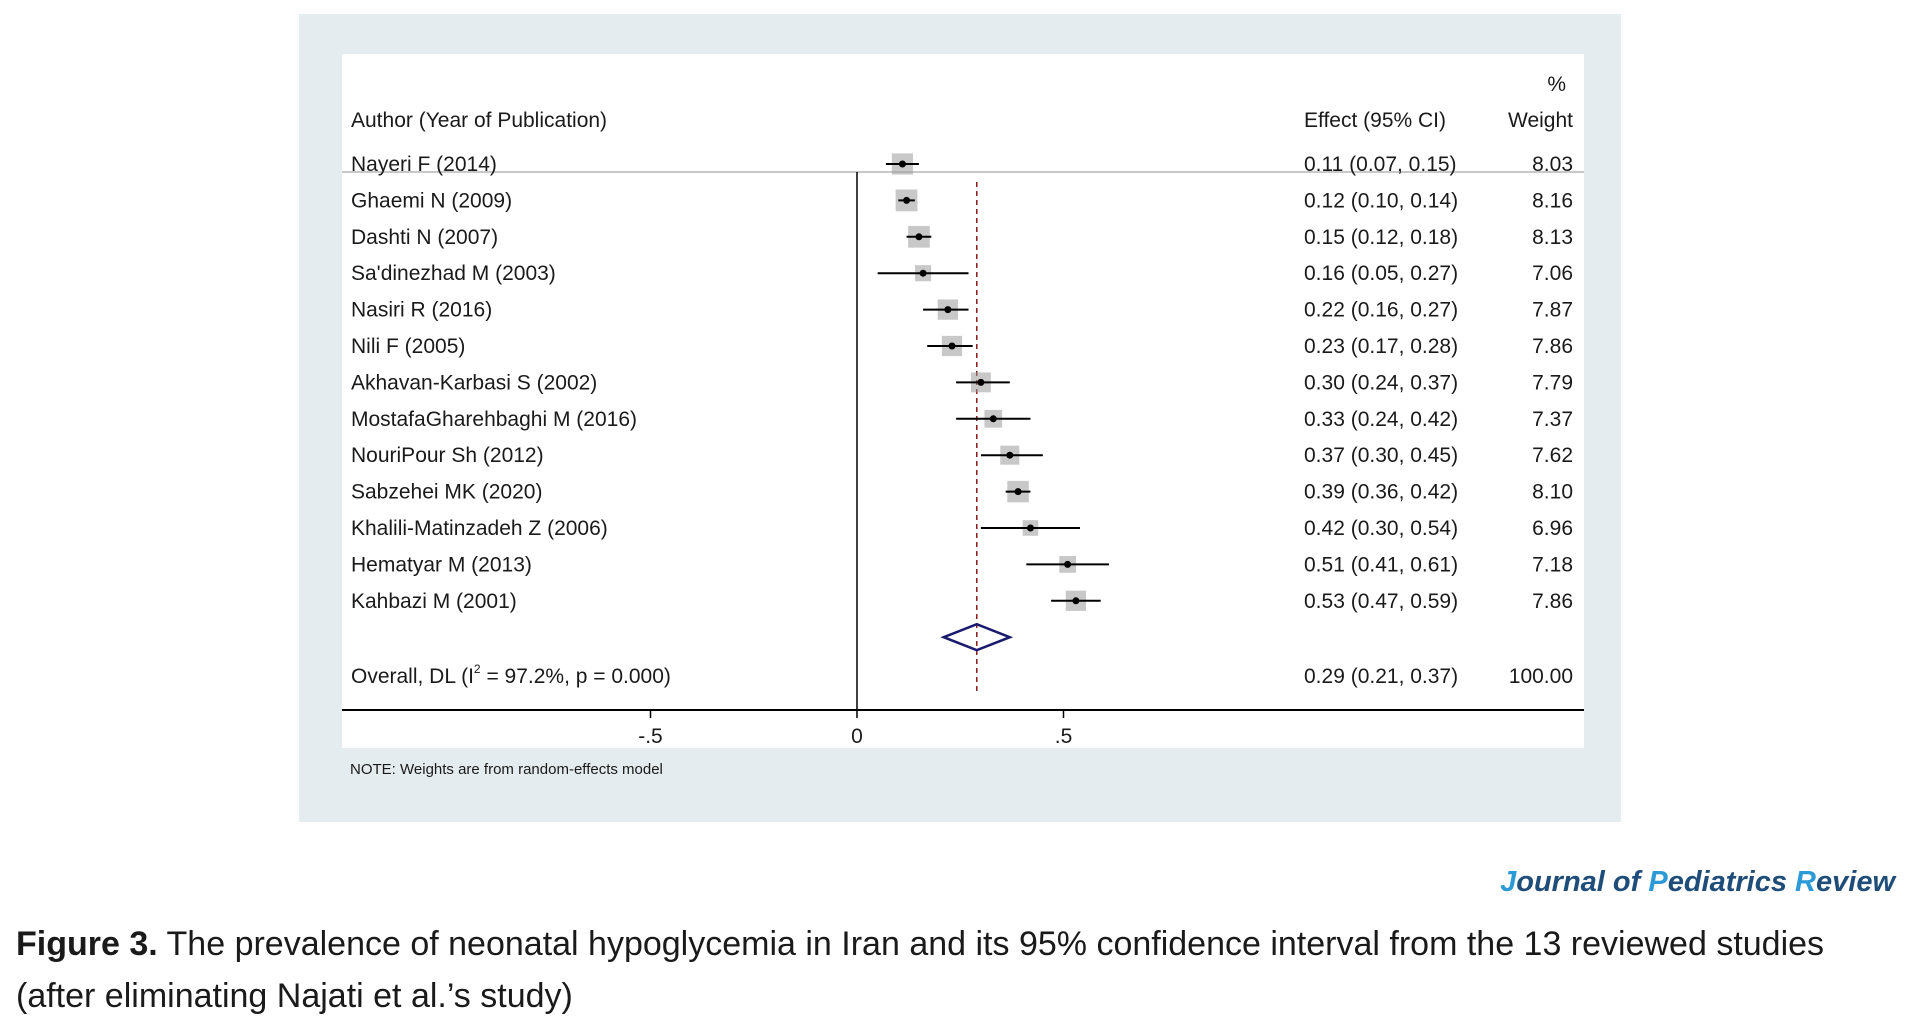 The width and height of the screenshot is (1915, 1028). What do you see at coordinates (421, 310) in the screenshot?
I see `study-label: Nasiri R (2016)` at bounding box center [421, 310].